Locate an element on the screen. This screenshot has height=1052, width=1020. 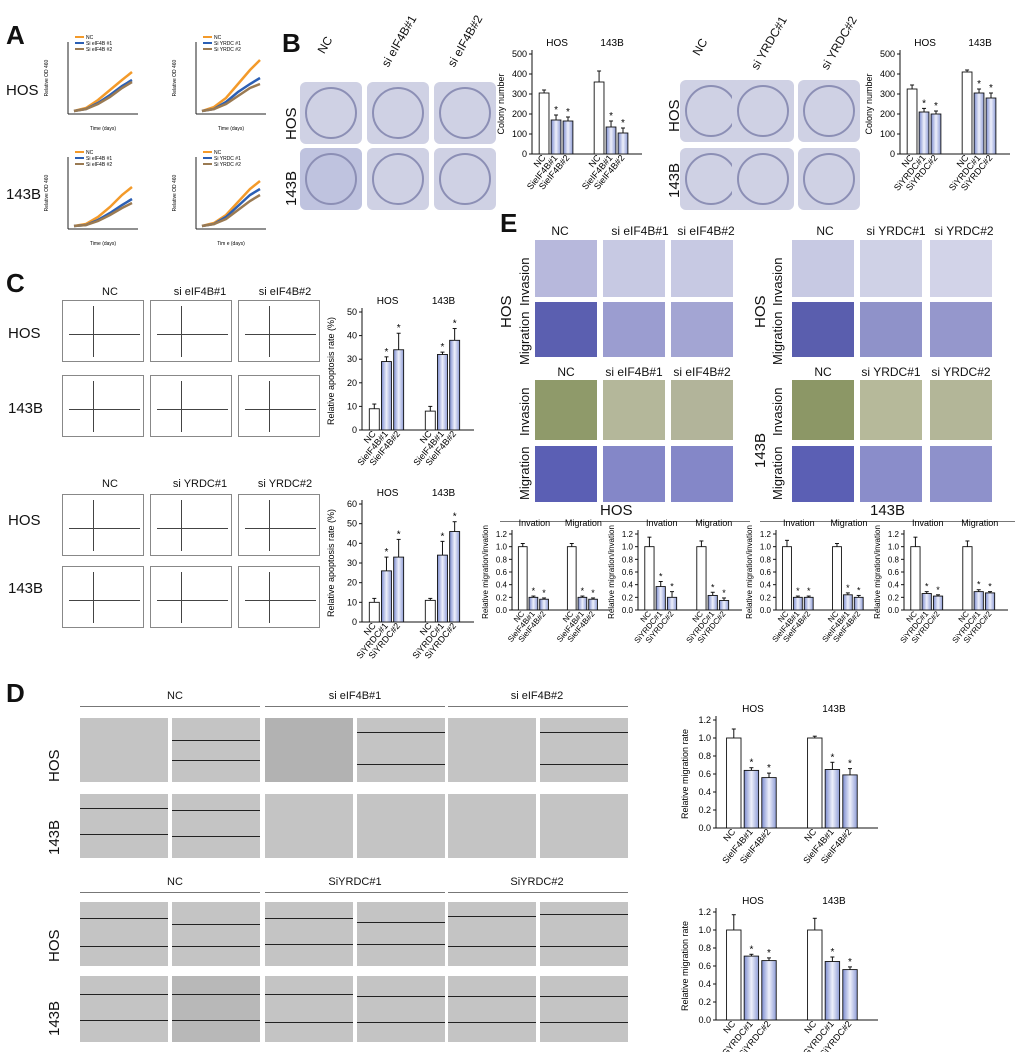
a-row-hos: HOS is located at coordinates (22, 90).